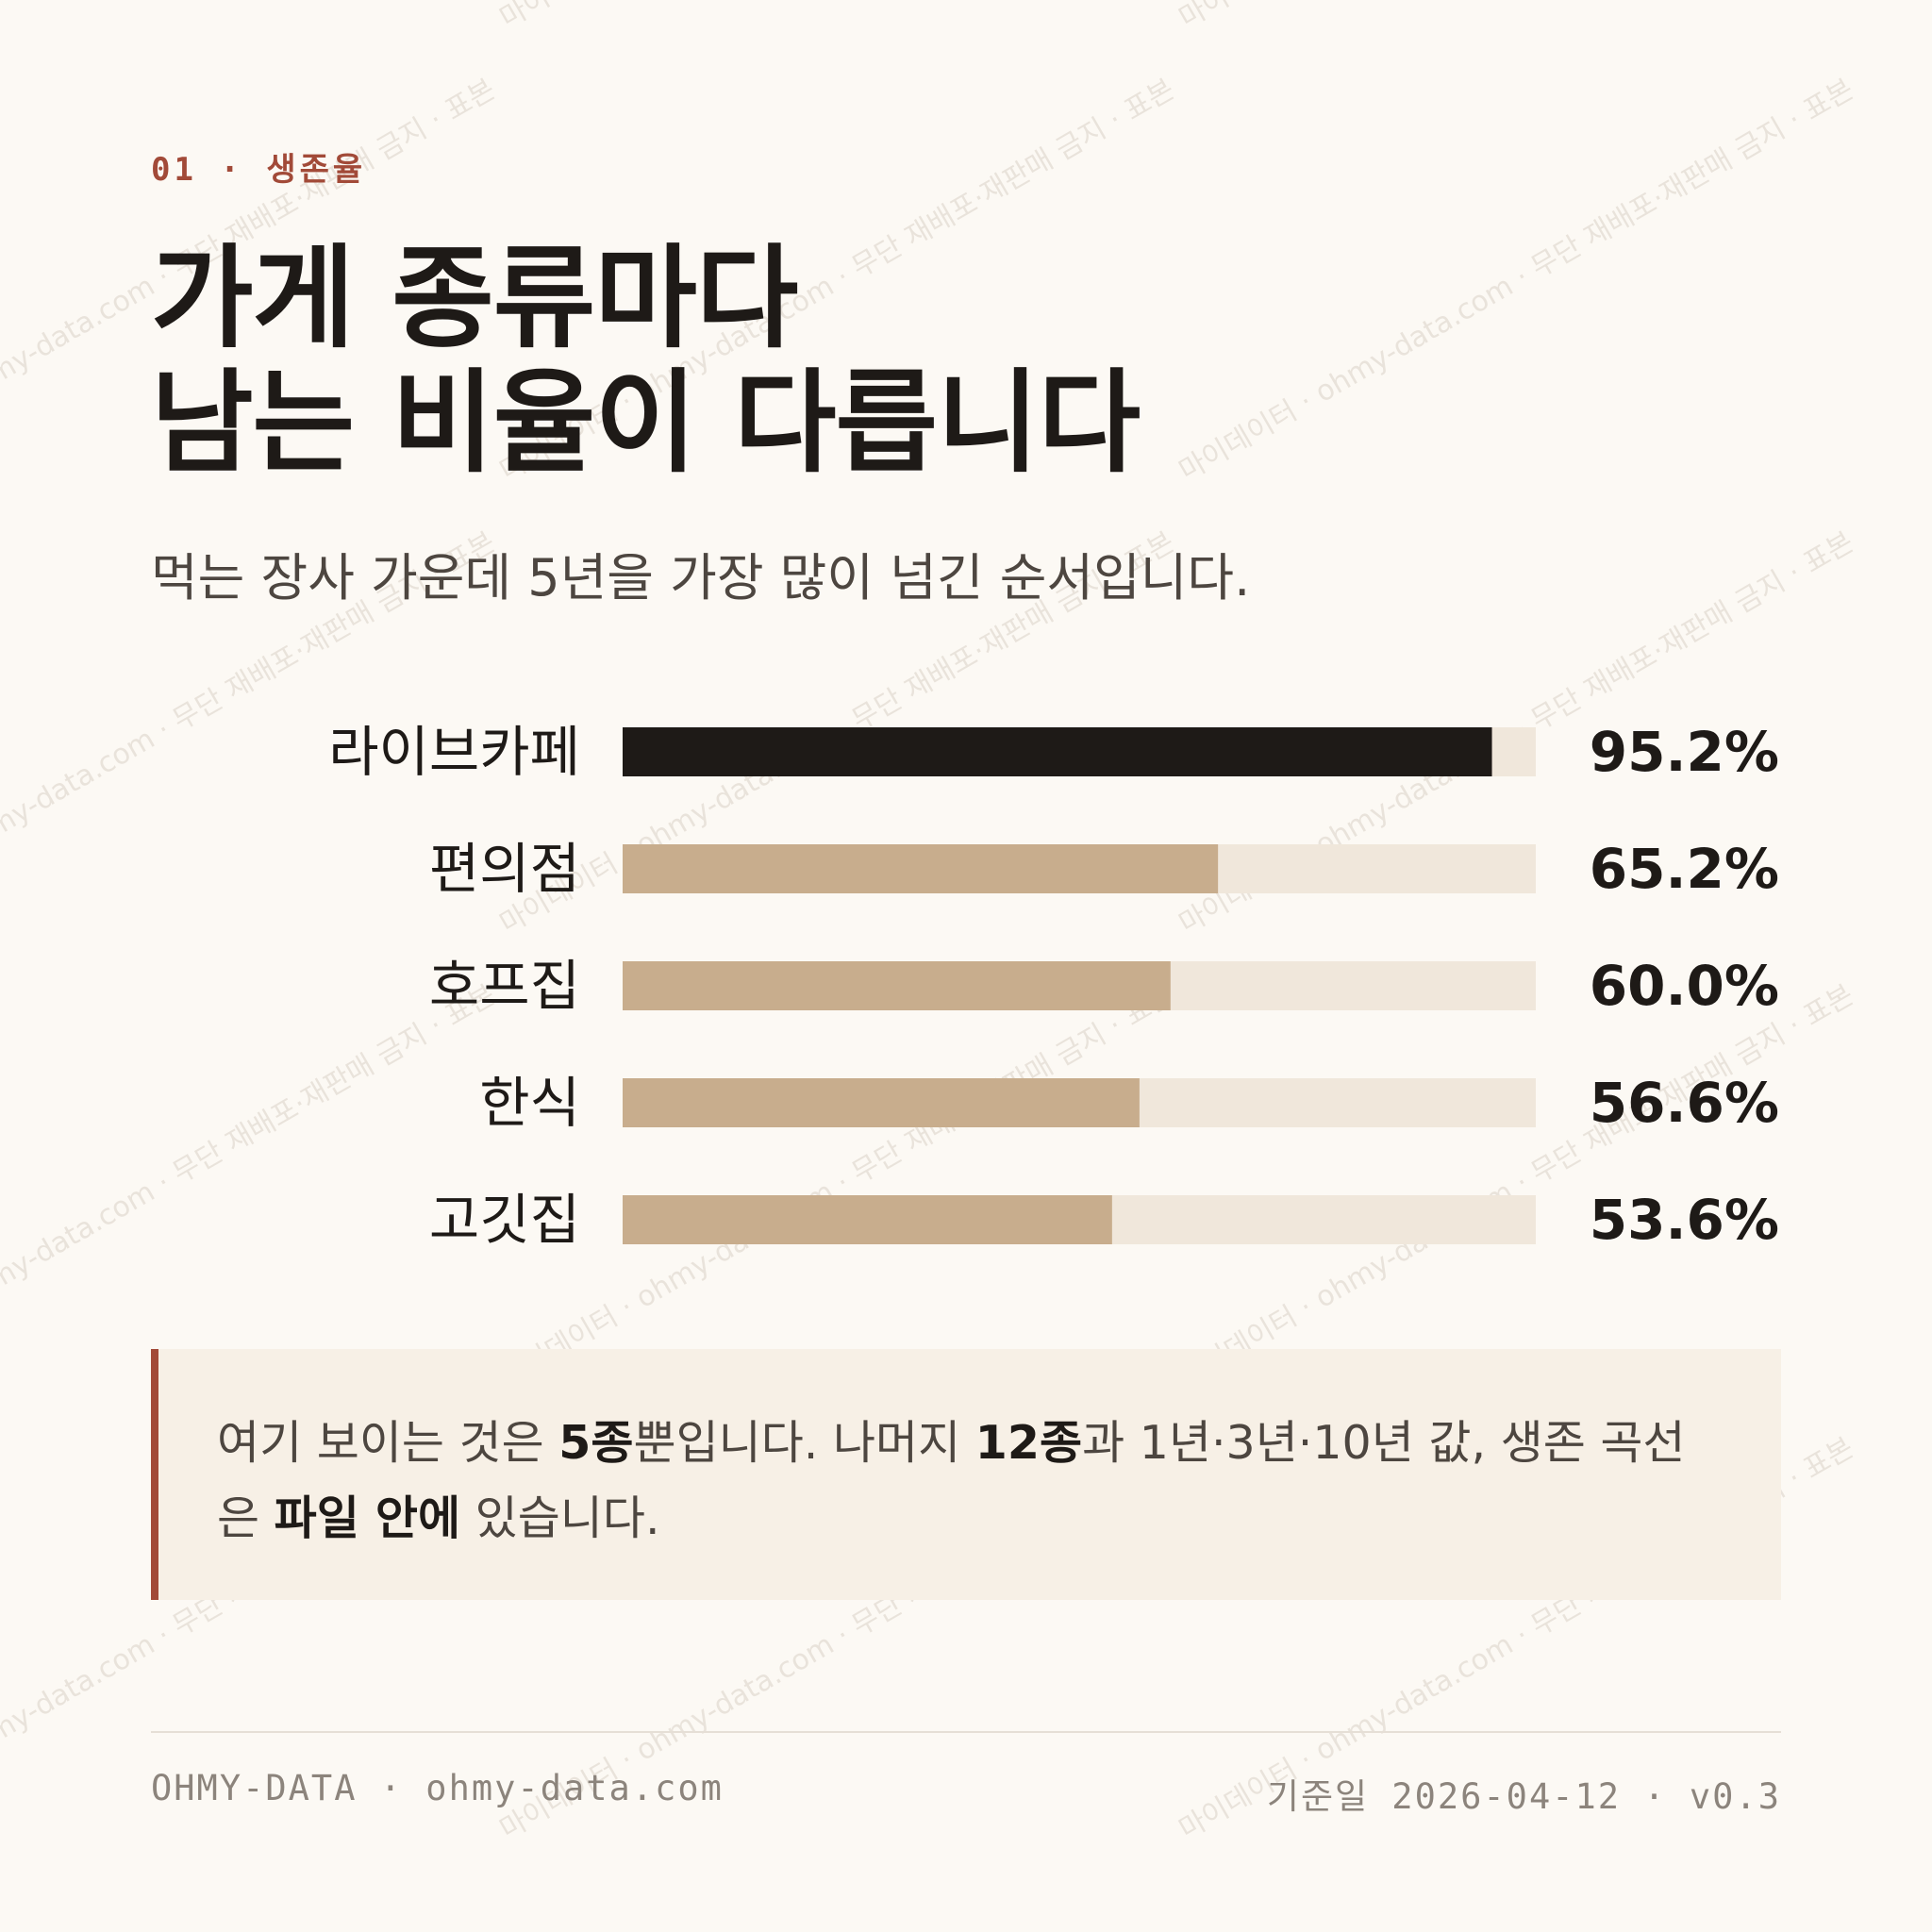 The image size is (1932, 1932). I want to click on page-subtitle: 먹는 장사 가운데 5년을 가장 많이 넘긴 순서입니다., so click(701, 578).